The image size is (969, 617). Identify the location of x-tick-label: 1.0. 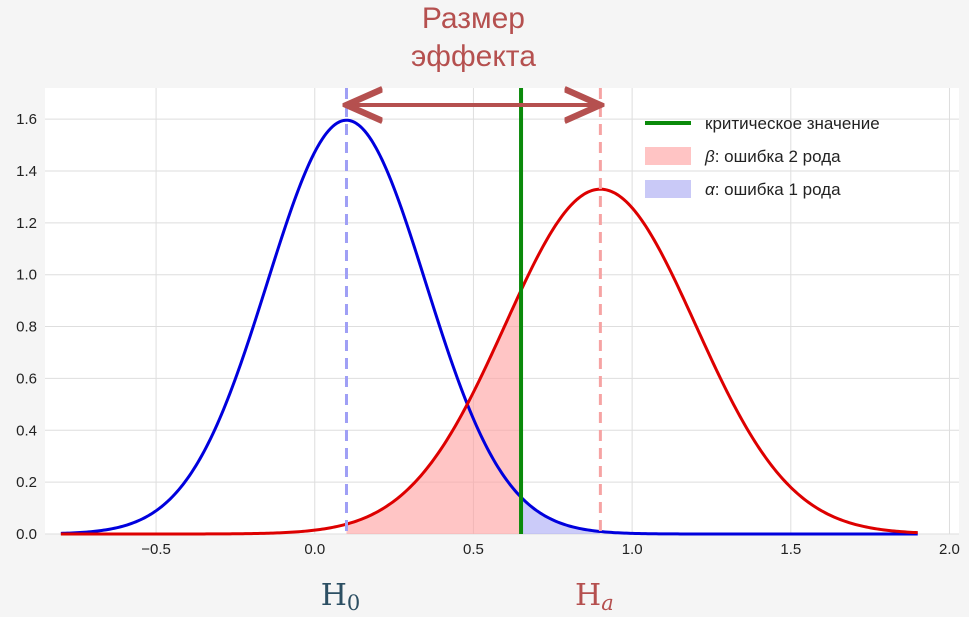
(632, 549).